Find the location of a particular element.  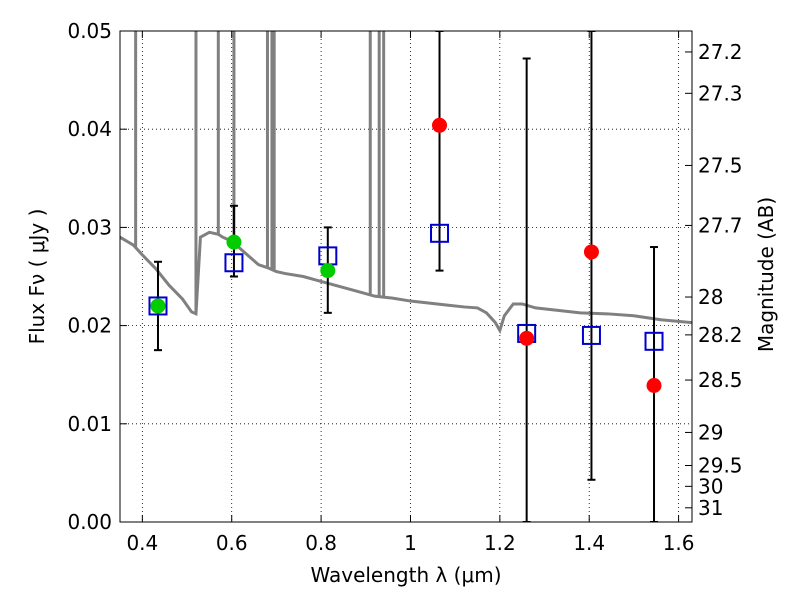

right-tick-label: 27.2 is located at coordinates (720, 52).